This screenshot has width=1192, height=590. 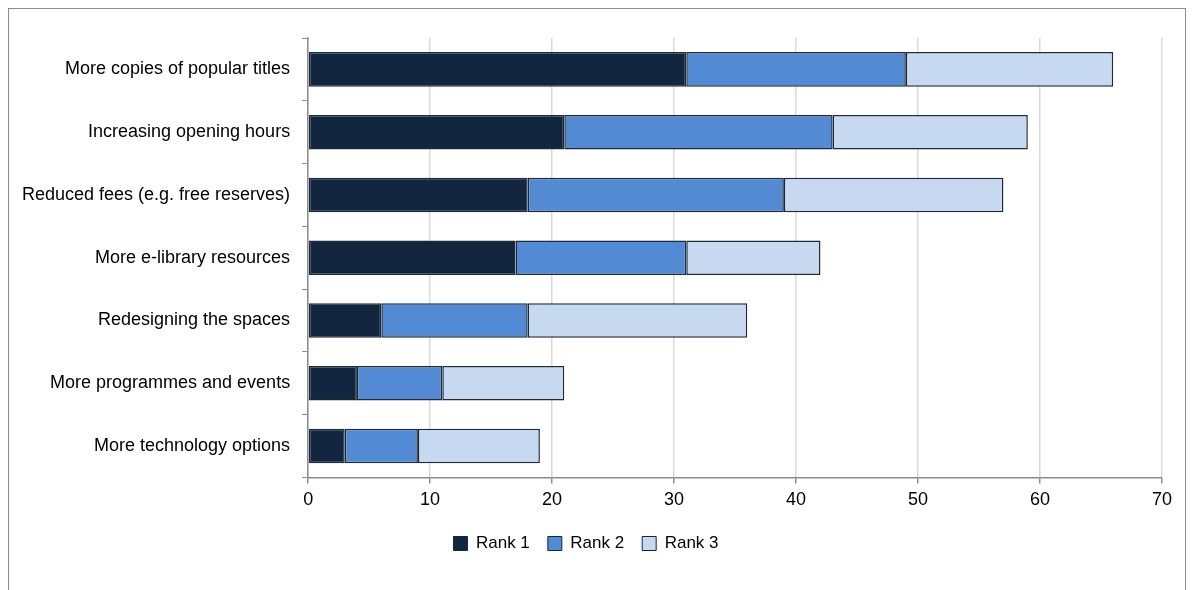 I want to click on x-tick-label: 20, so click(x=552, y=499).